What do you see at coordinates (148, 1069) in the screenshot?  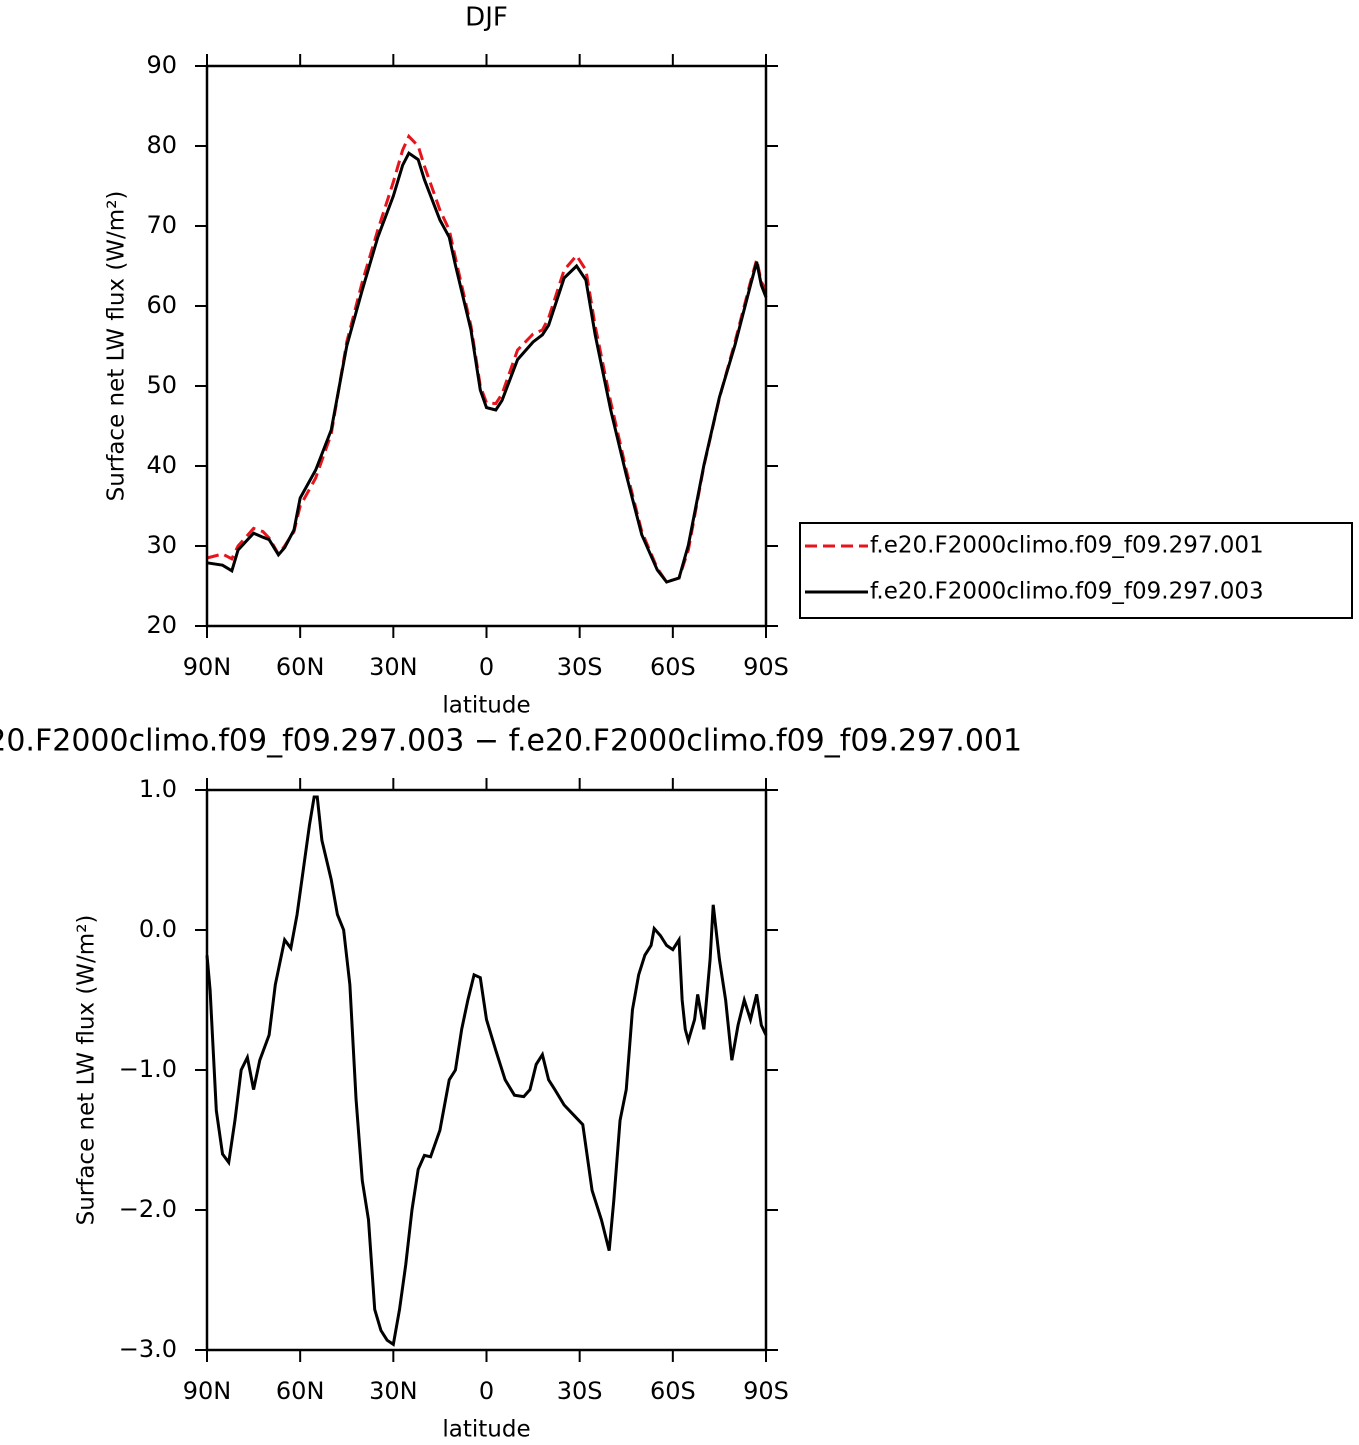 I see `y-tick-label: −1.0` at bounding box center [148, 1069].